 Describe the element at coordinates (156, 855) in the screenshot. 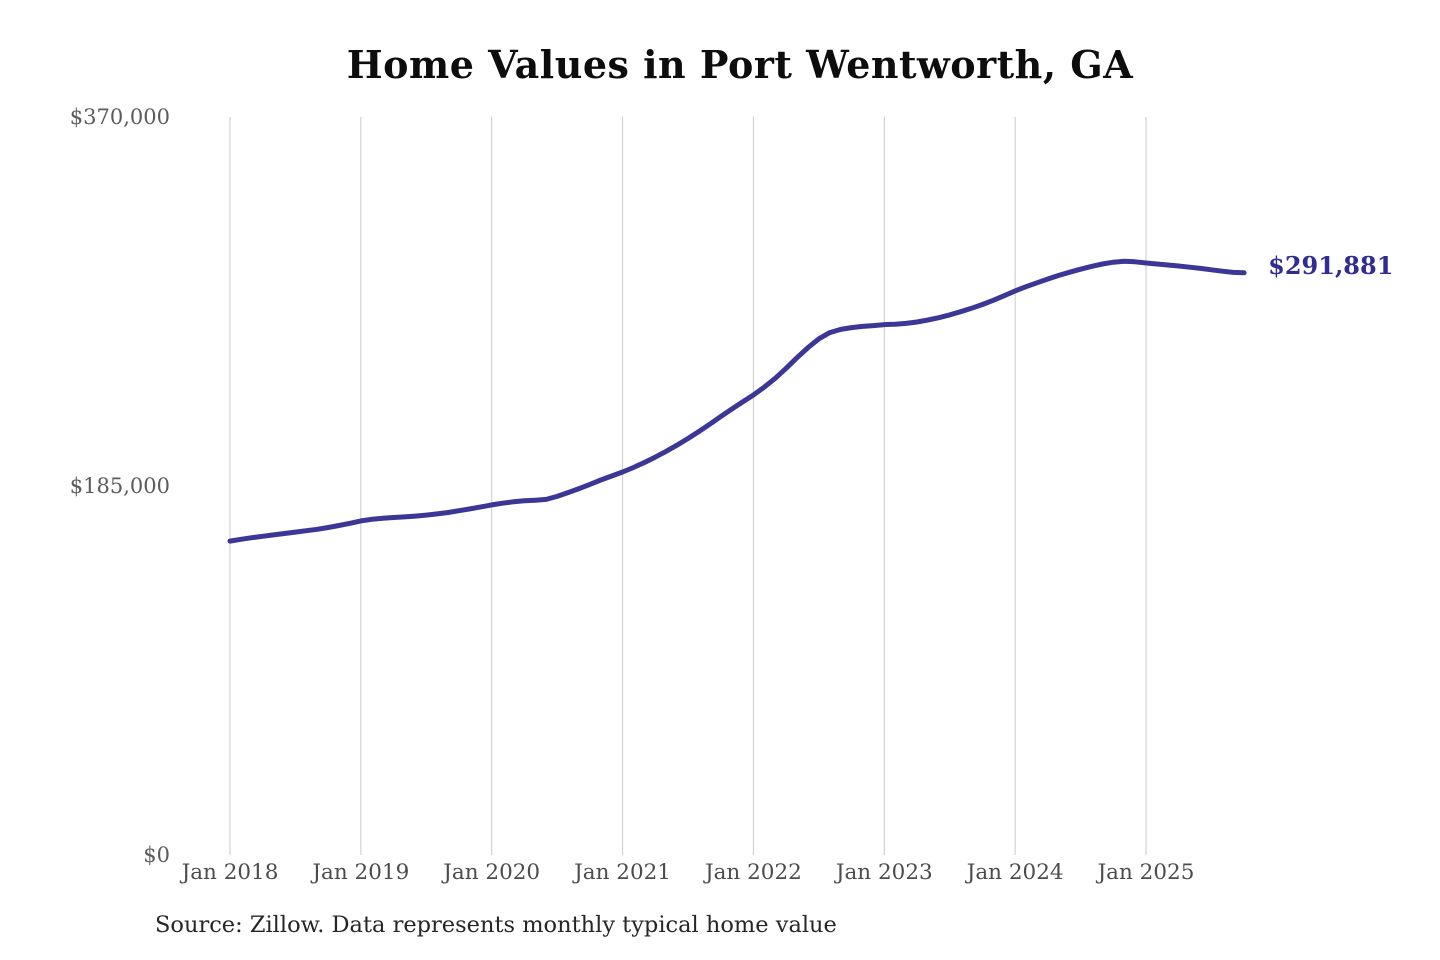

I see `y-axis-tick-label: $0` at that location.